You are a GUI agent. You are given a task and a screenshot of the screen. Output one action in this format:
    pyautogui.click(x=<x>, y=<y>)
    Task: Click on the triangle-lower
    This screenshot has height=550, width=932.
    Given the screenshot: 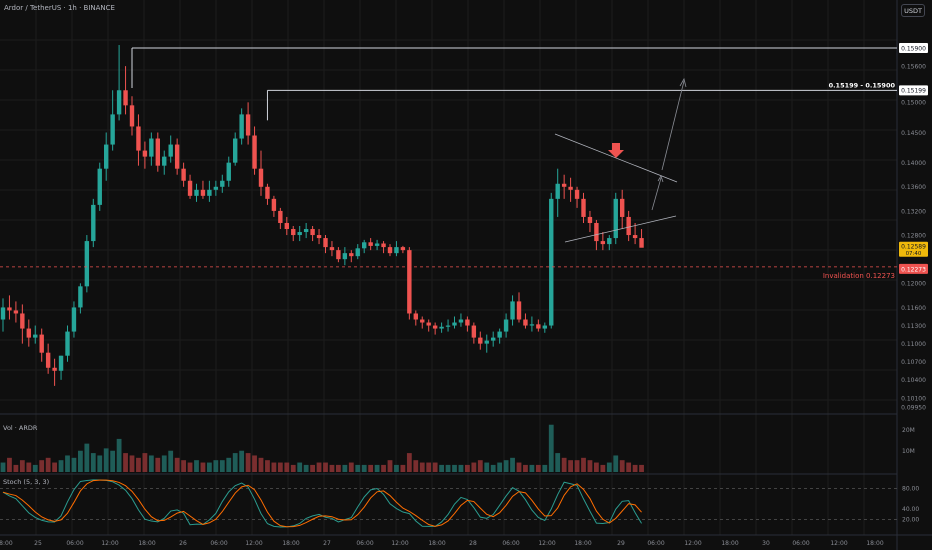 What is the action you would take?
    pyautogui.click(x=620, y=229)
    